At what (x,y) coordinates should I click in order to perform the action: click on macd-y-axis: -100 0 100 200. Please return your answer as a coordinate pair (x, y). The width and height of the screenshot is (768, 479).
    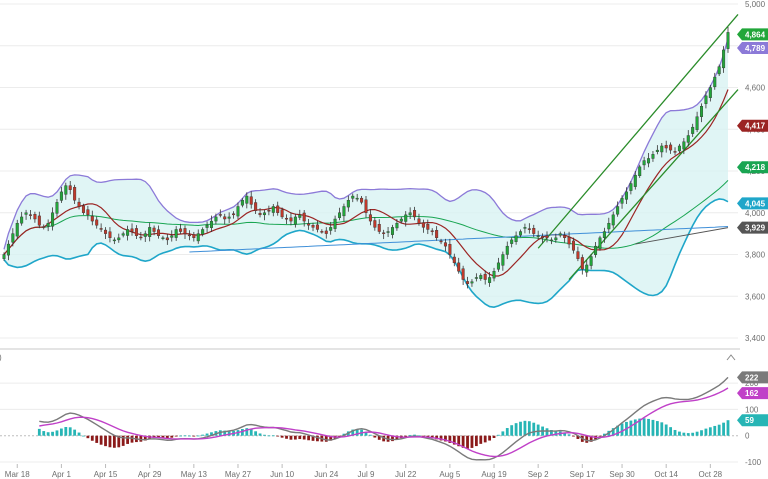
    Looking at the image, I should click on (753, 423).